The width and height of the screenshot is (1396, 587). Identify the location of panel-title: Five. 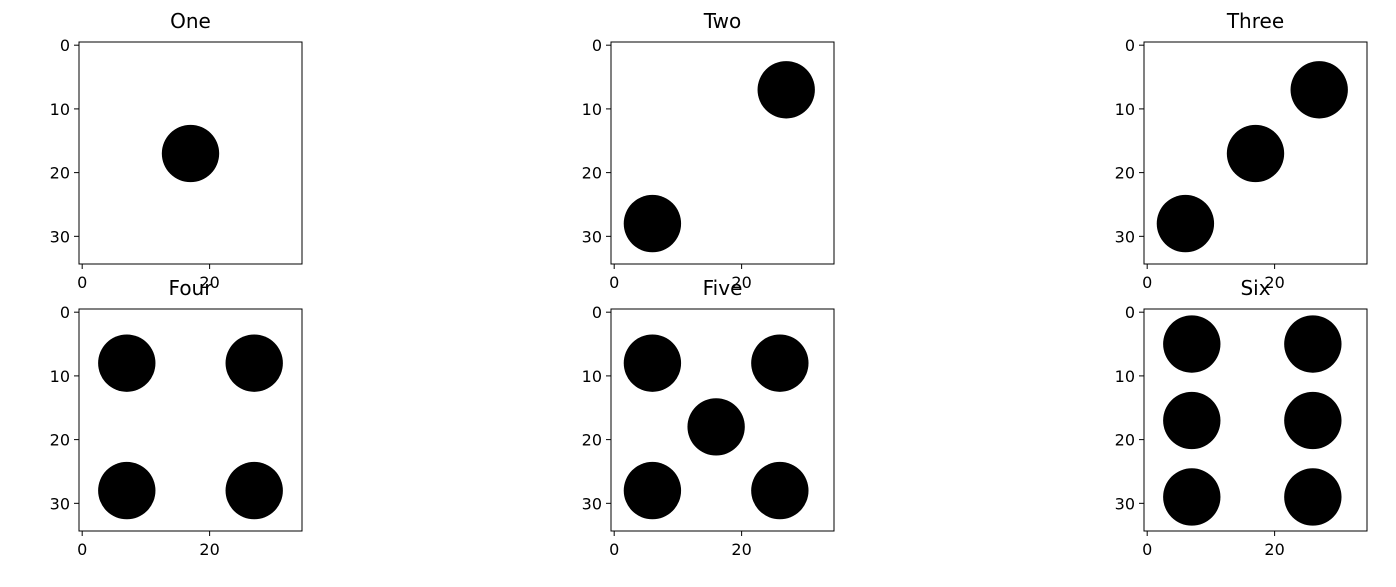
(723, 288).